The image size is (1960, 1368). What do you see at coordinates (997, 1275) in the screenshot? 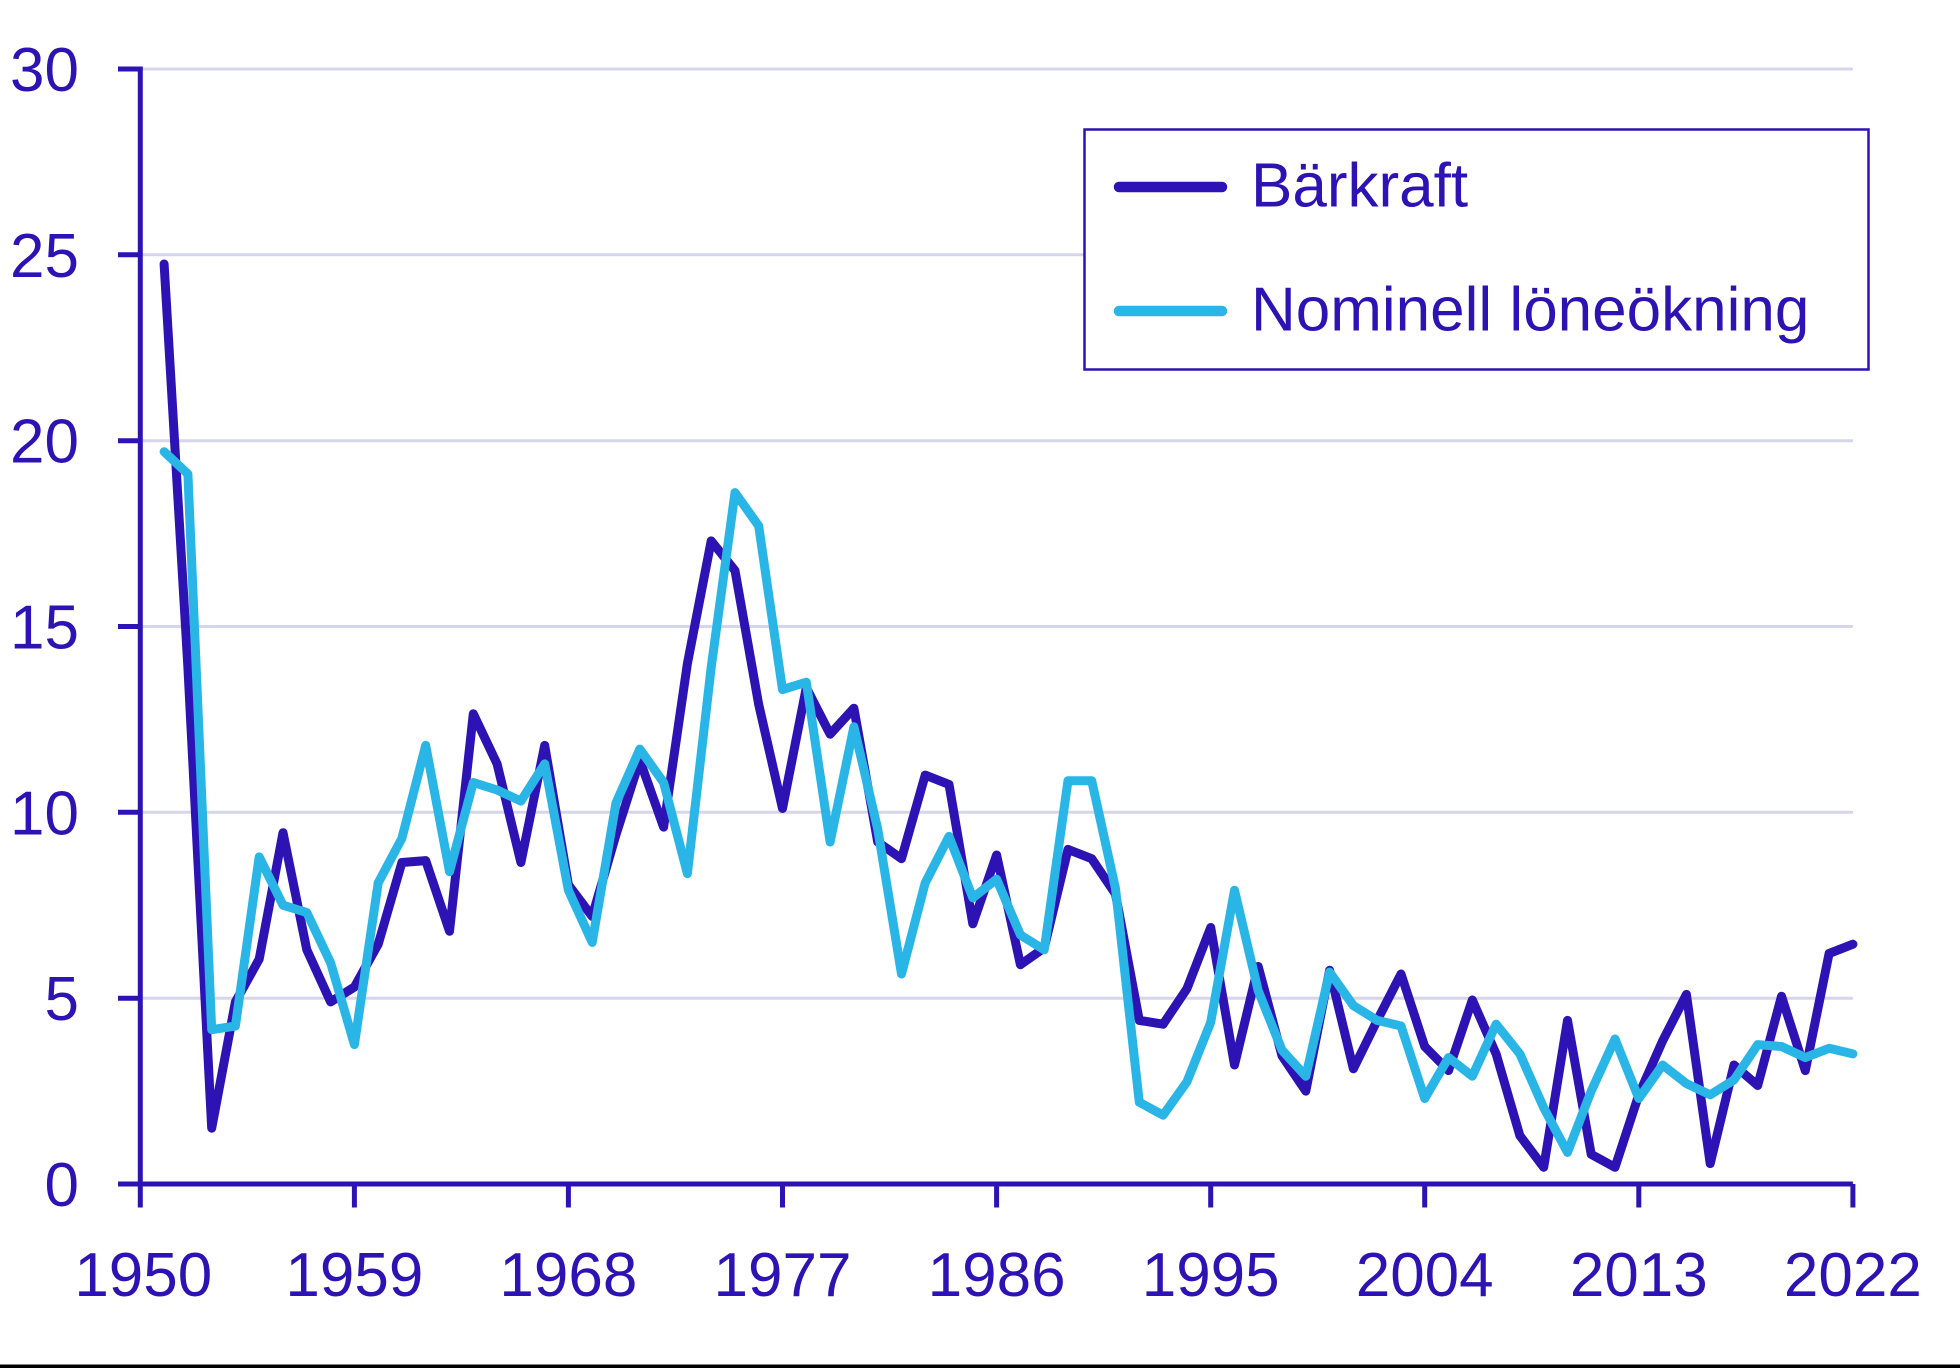
I see `svg-text: 1986` at bounding box center [997, 1275].